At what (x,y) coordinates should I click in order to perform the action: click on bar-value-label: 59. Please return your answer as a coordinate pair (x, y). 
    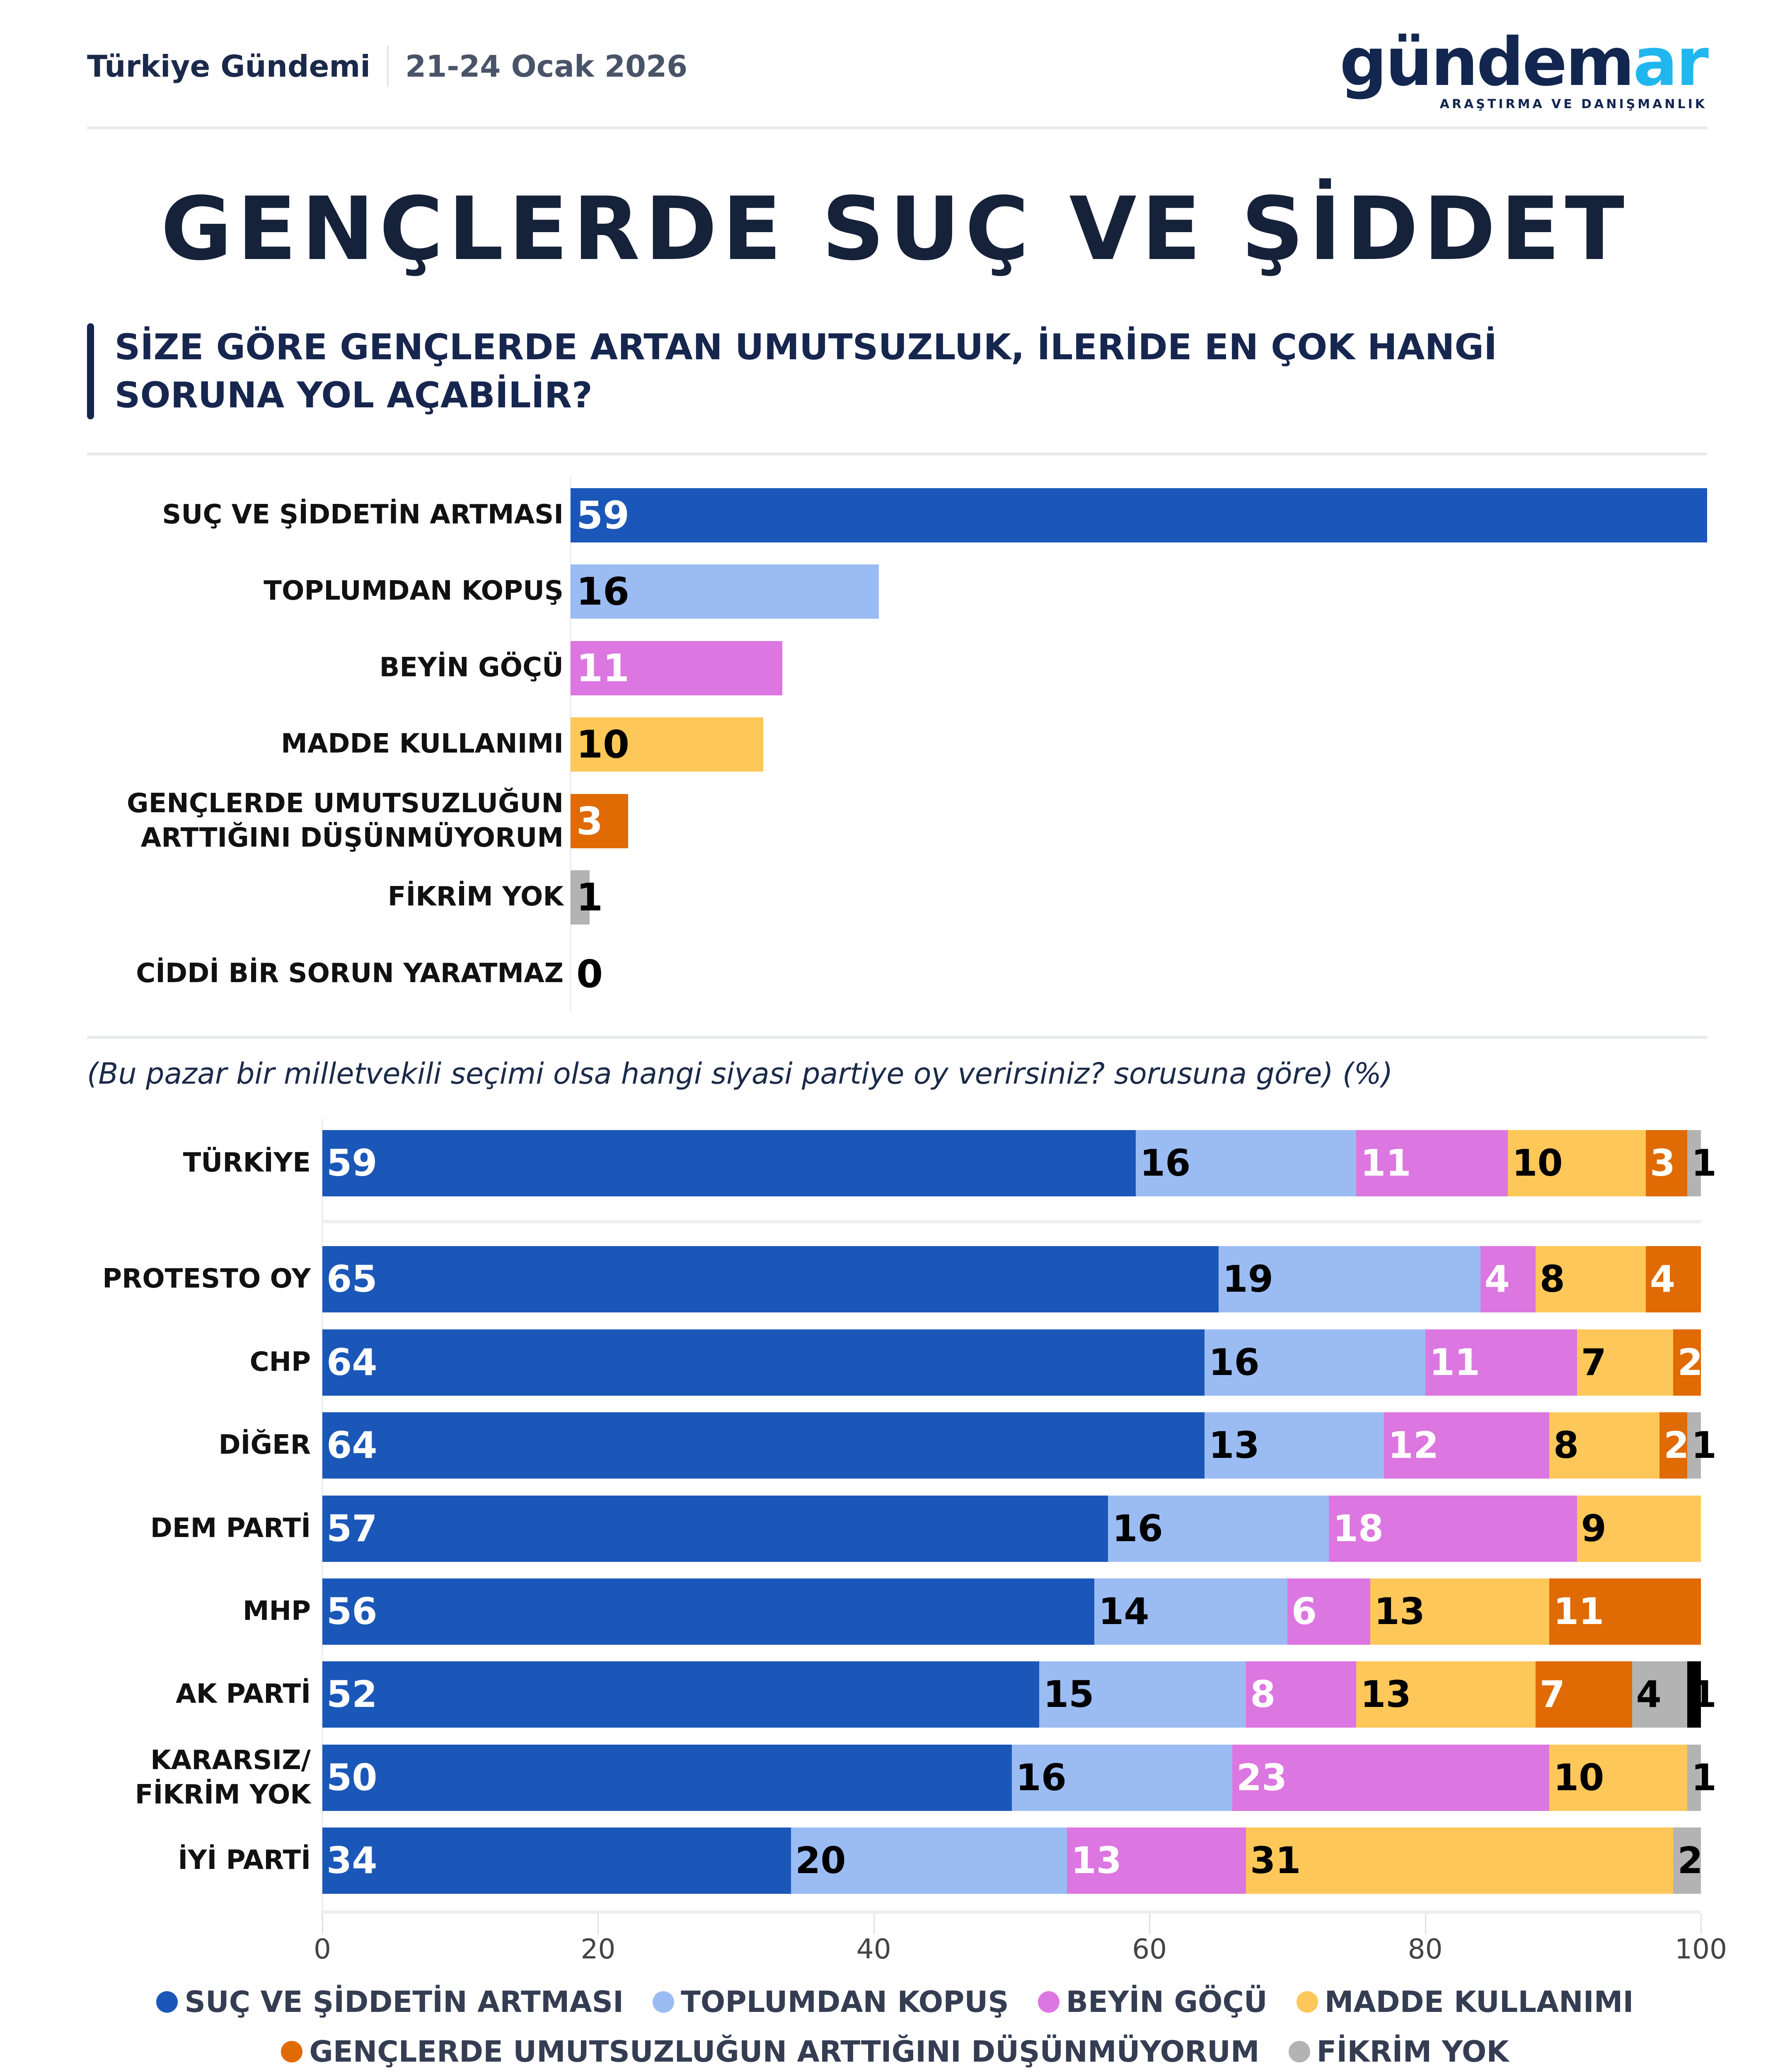
    Looking at the image, I should click on (603, 515).